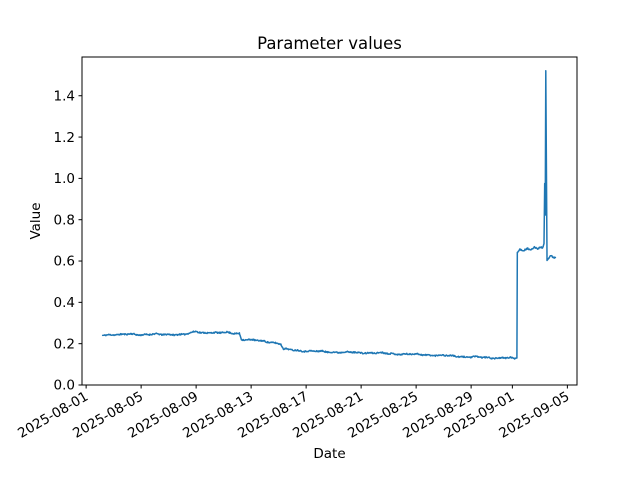  What do you see at coordinates (64, 138) in the screenshot?
I see `y-tick-label: 1.2` at bounding box center [64, 138].